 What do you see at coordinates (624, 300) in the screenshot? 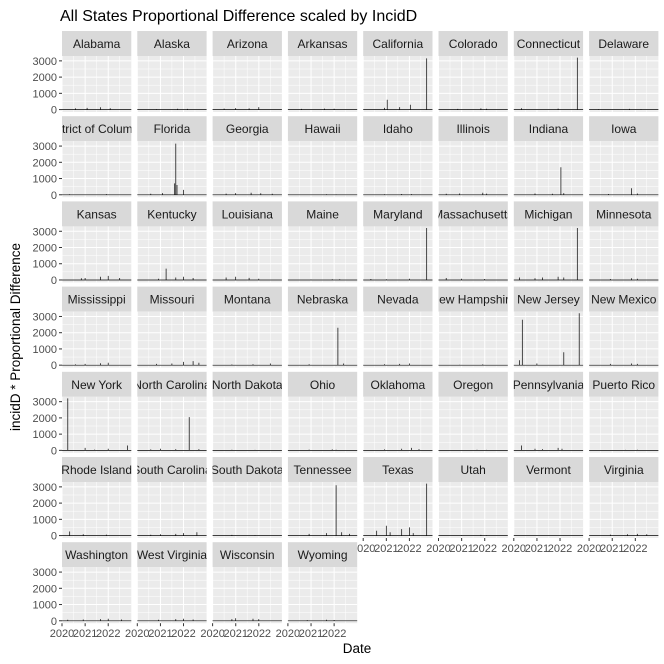
I see `facet-label: New Mexico` at bounding box center [624, 300].